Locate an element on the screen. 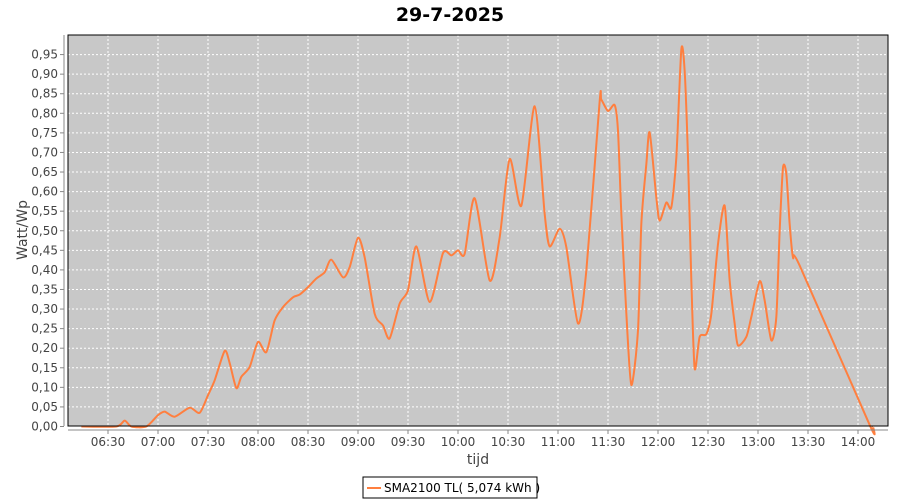 The image size is (900, 504). x-tick-label: 06:30 is located at coordinates (108, 442).